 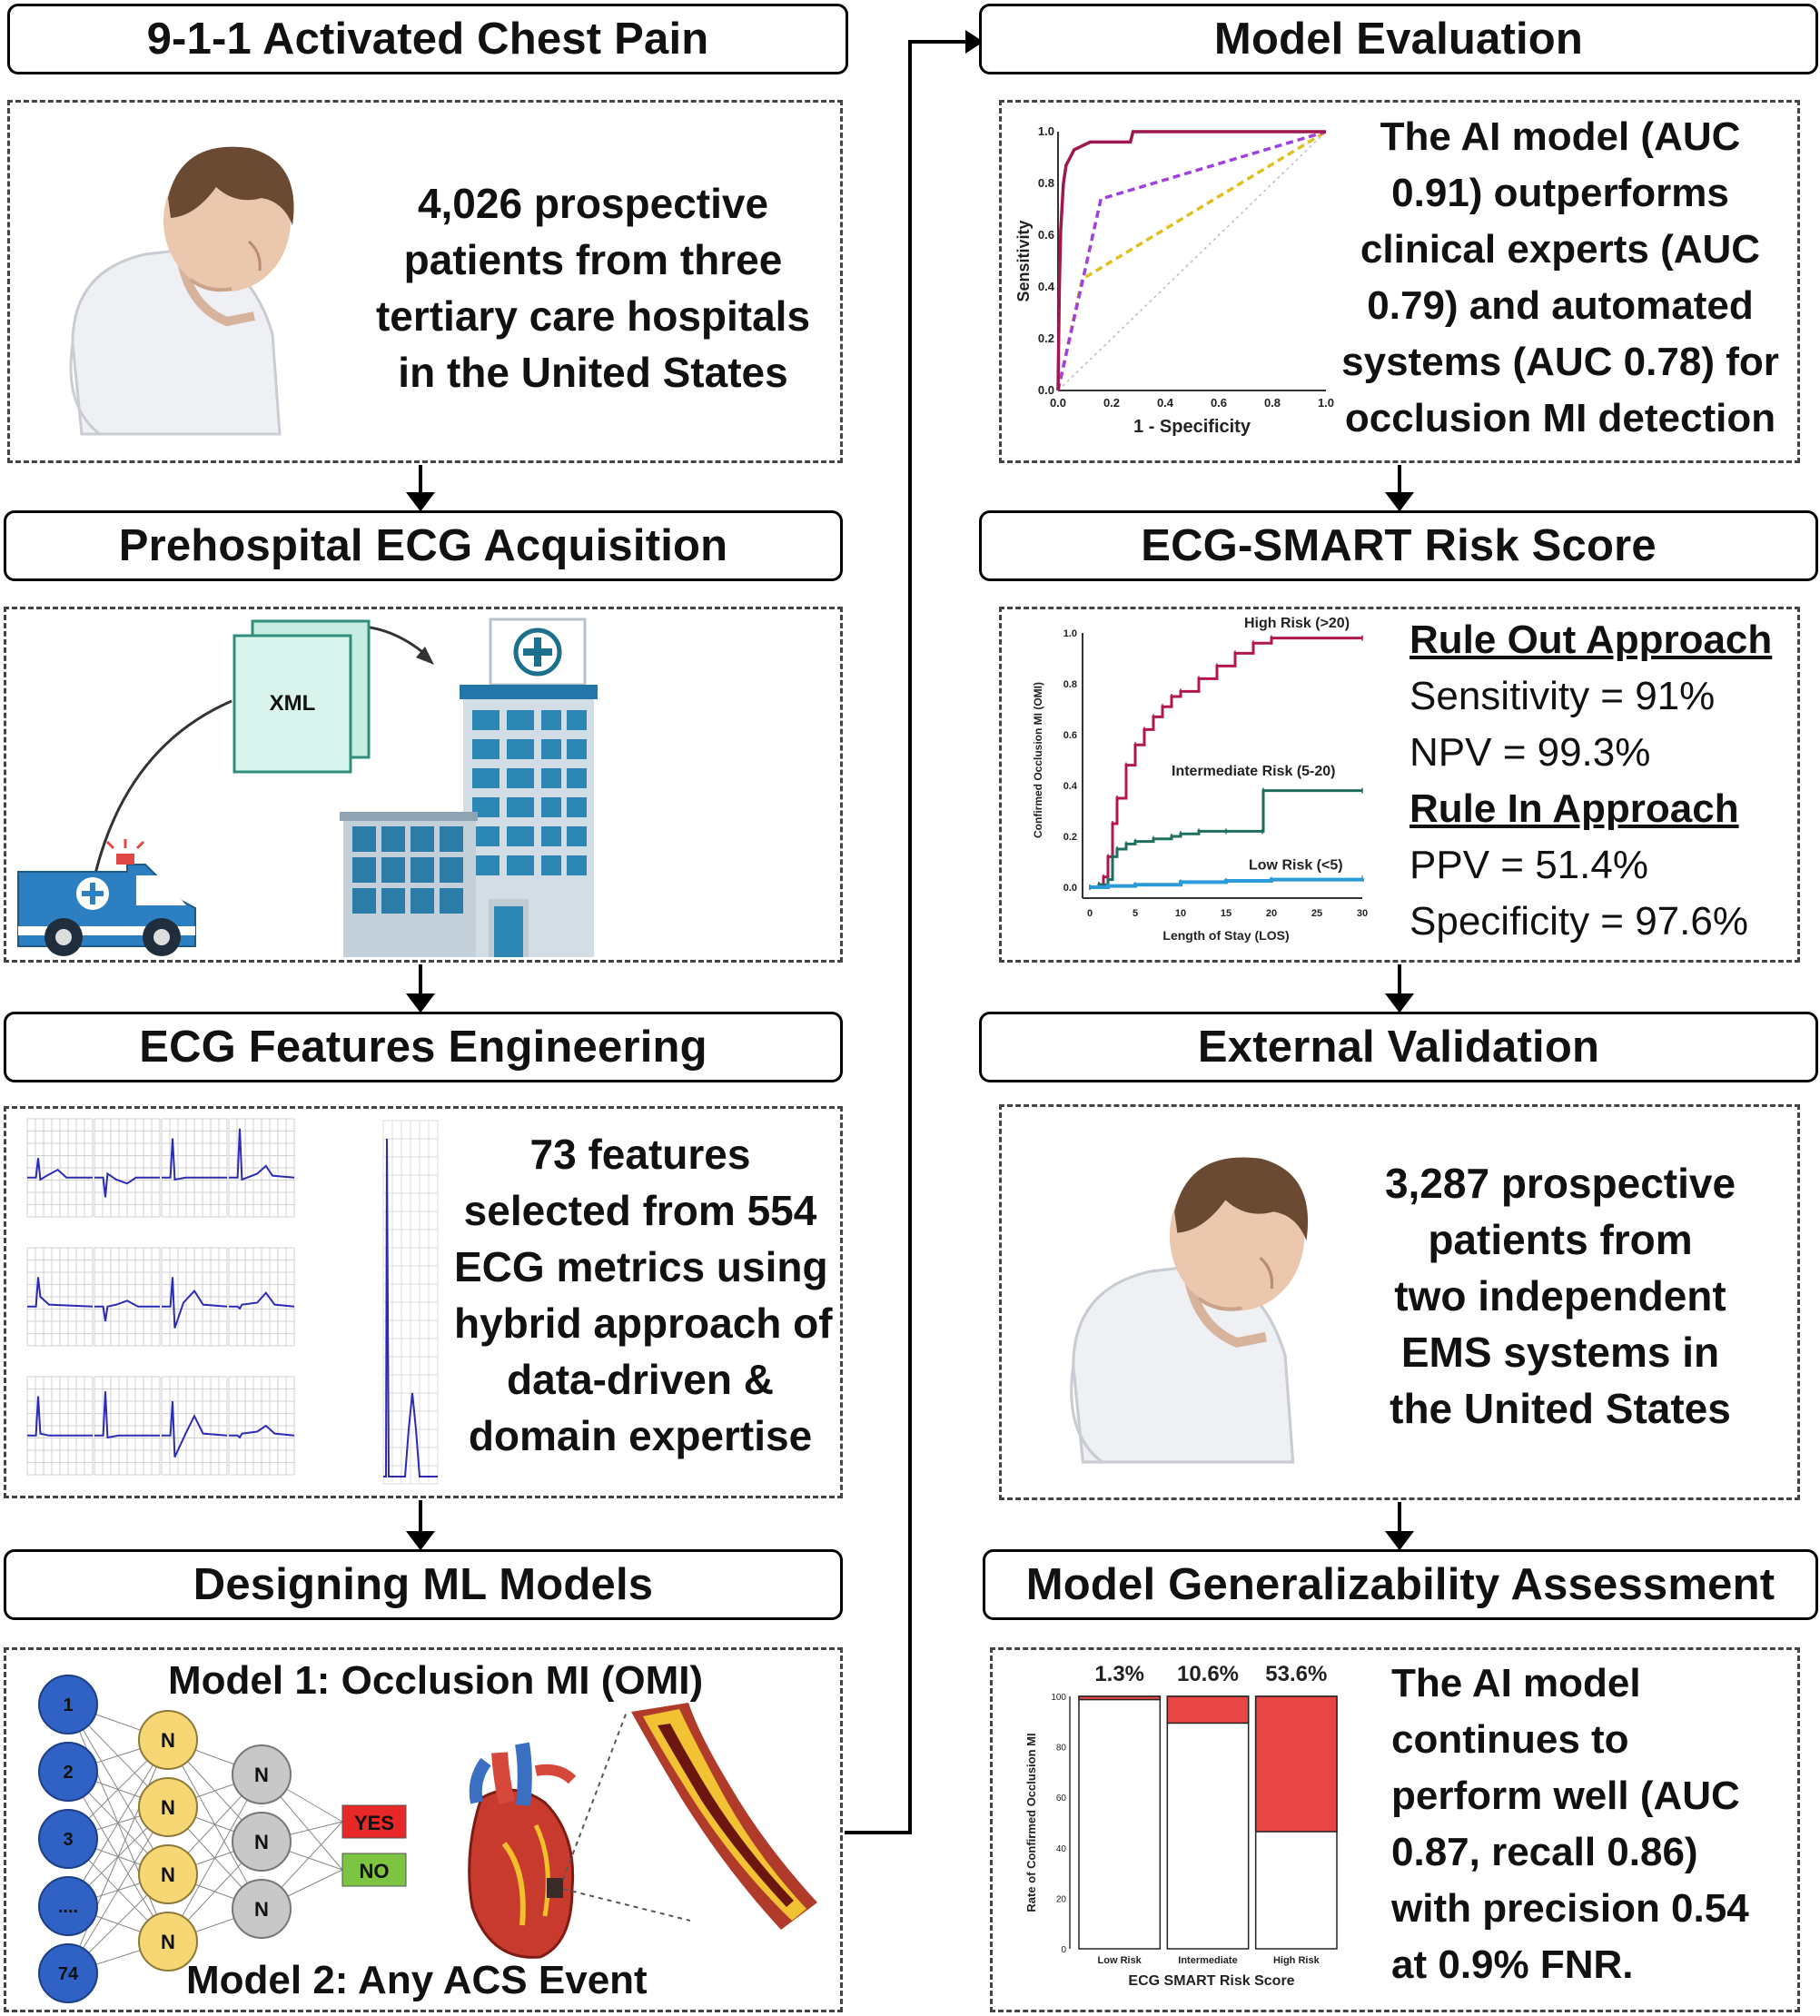 What do you see at coordinates (1090, 914) in the screenshot?
I see `km-x-tick: 0` at bounding box center [1090, 914].